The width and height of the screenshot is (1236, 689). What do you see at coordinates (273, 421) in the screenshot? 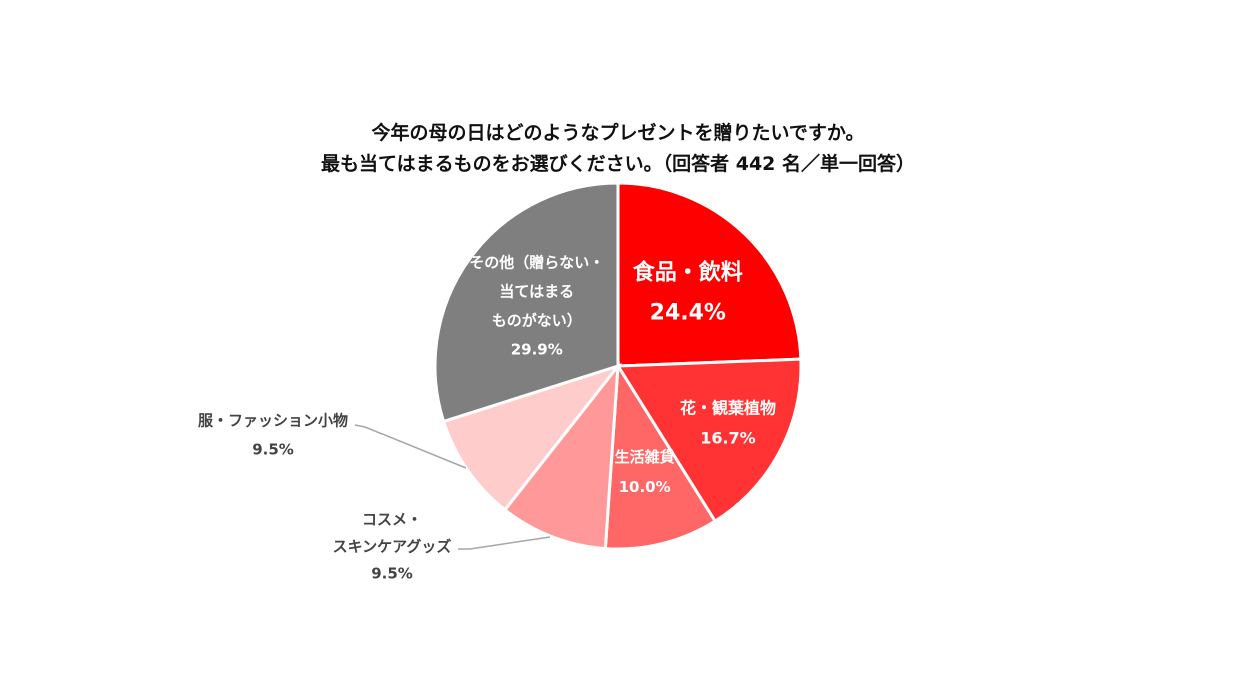
I see `slice-name-label-4: 服・ファッション小物` at bounding box center [273, 421].